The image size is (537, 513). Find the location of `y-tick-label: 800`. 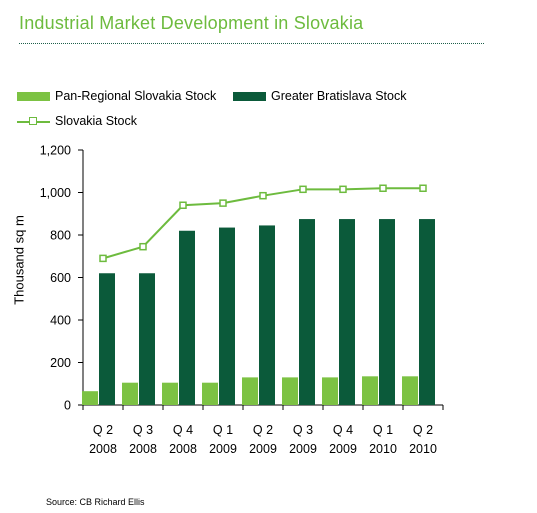

y-tick-label: 800 is located at coordinates (60, 236).